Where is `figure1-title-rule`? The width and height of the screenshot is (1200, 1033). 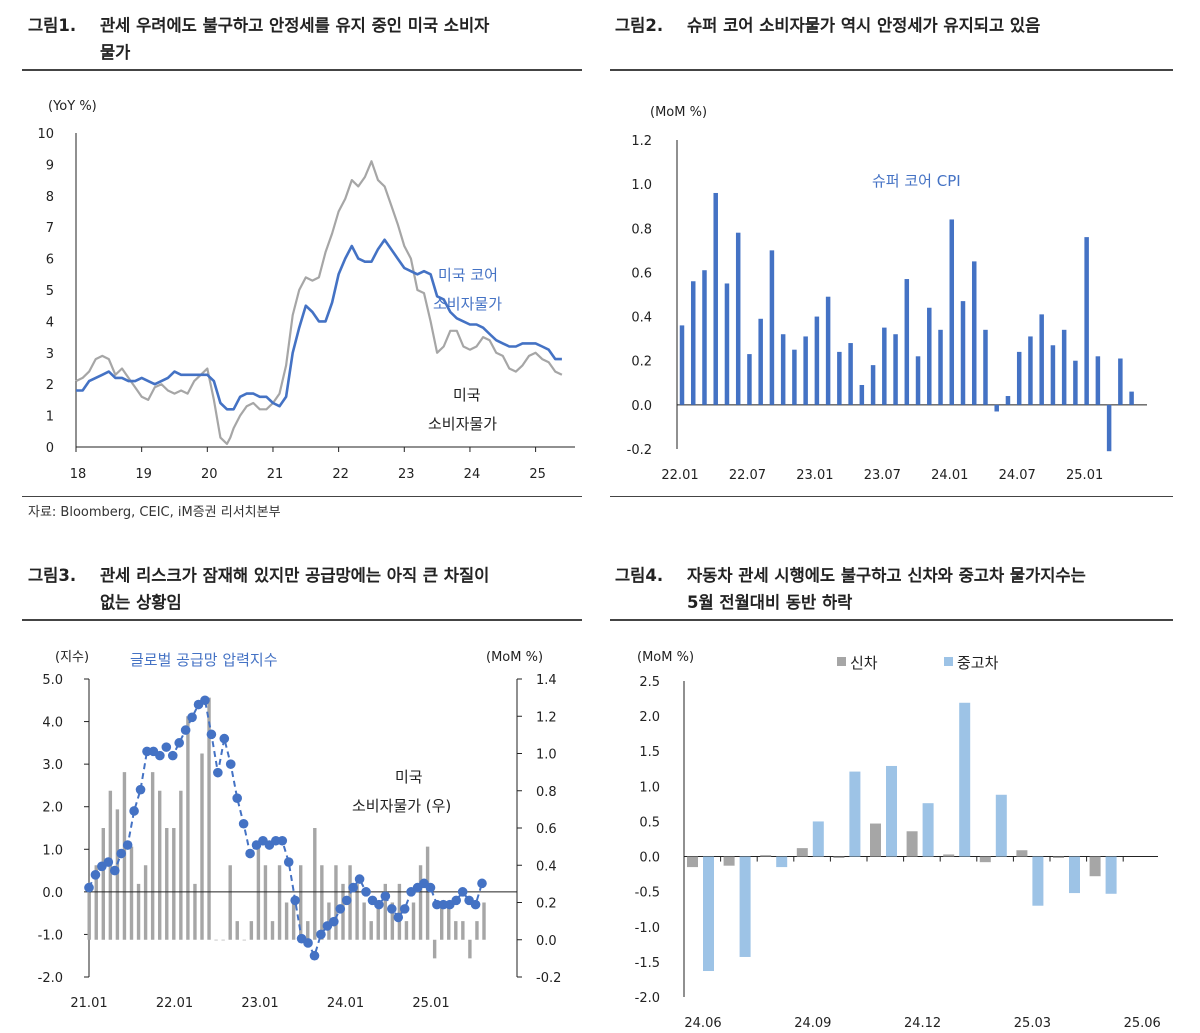
figure1-title-rule is located at coordinates (302, 70).